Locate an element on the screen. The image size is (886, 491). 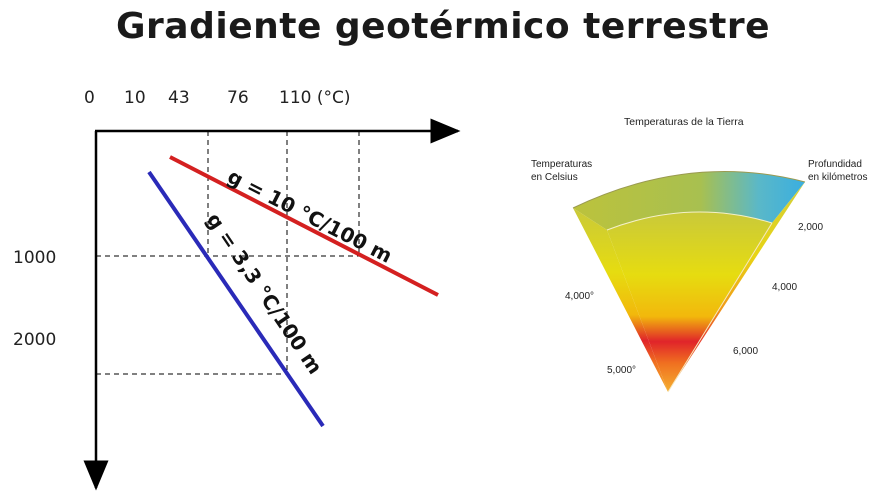
earth-temp-label: 4,000° is located at coordinates (579, 296).